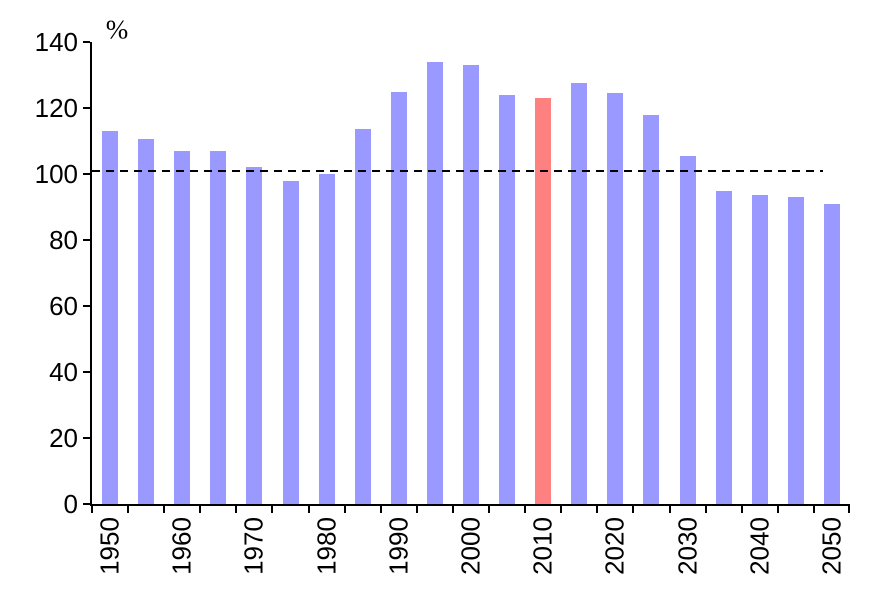 This screenshot has height=597, width=872. I want to click on x-axis-tick-label: 1990, so click(398, 546).